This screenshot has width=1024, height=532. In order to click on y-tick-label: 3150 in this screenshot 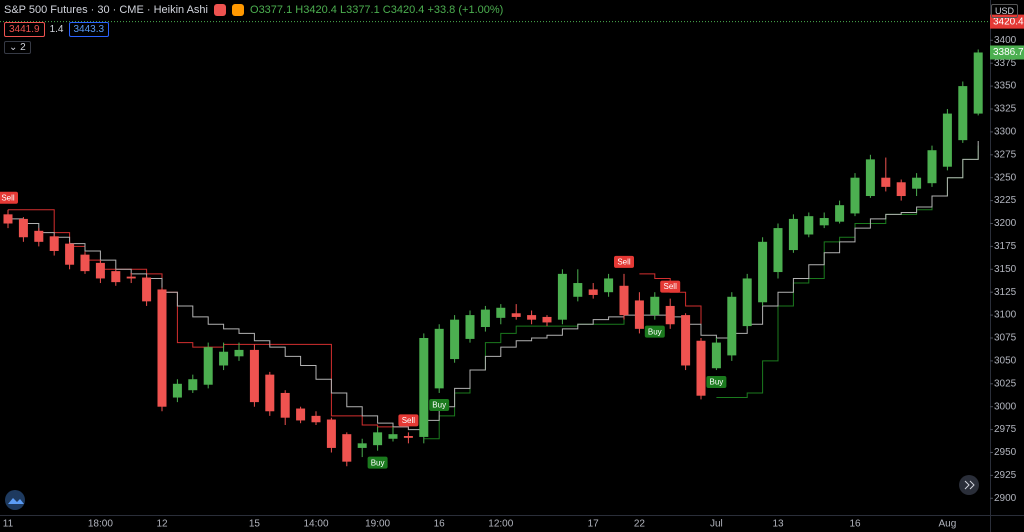, I will do `click(1005, 269)`.